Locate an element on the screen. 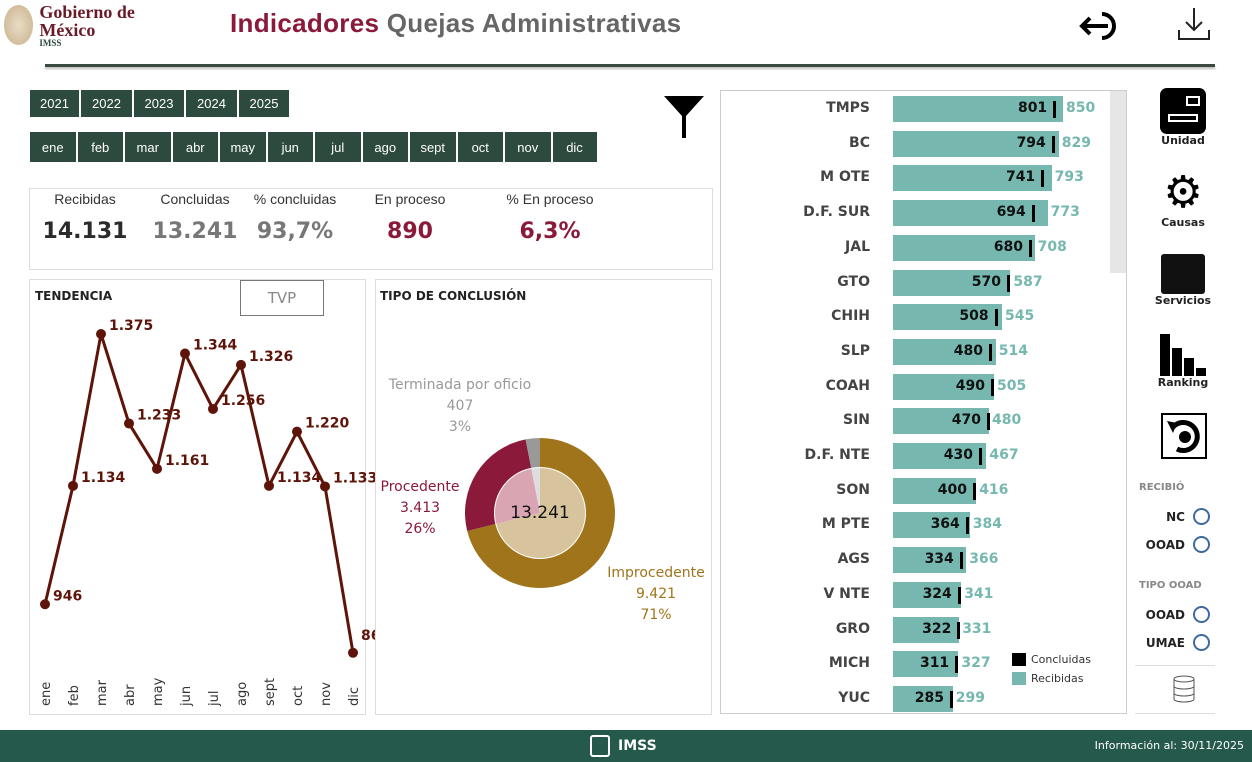  month-button-oct: oct is located at coordinates (481, 147).